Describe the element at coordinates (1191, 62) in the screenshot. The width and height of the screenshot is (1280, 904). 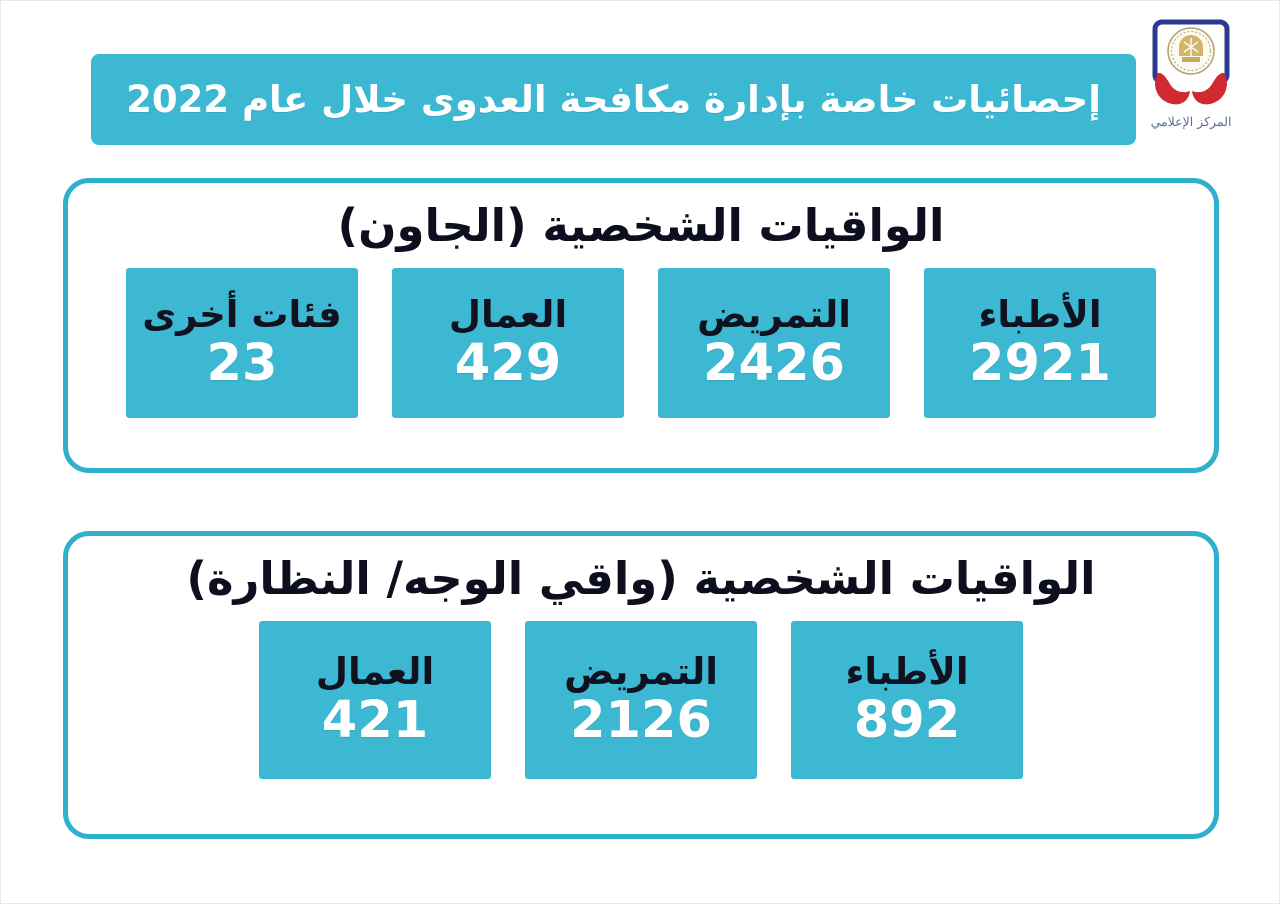
I see `shield-hands-icon` at that location.